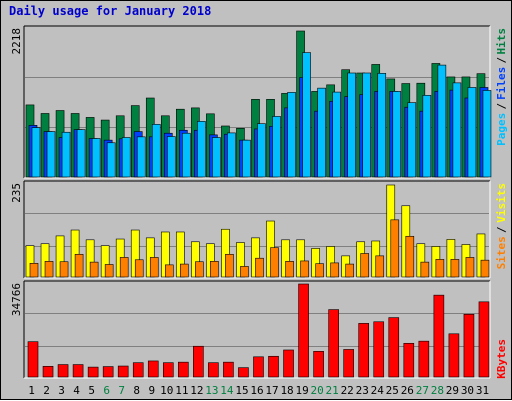 This screenshot has width=512, height=401. I want to click on day-label: 16, so click(256, 390).